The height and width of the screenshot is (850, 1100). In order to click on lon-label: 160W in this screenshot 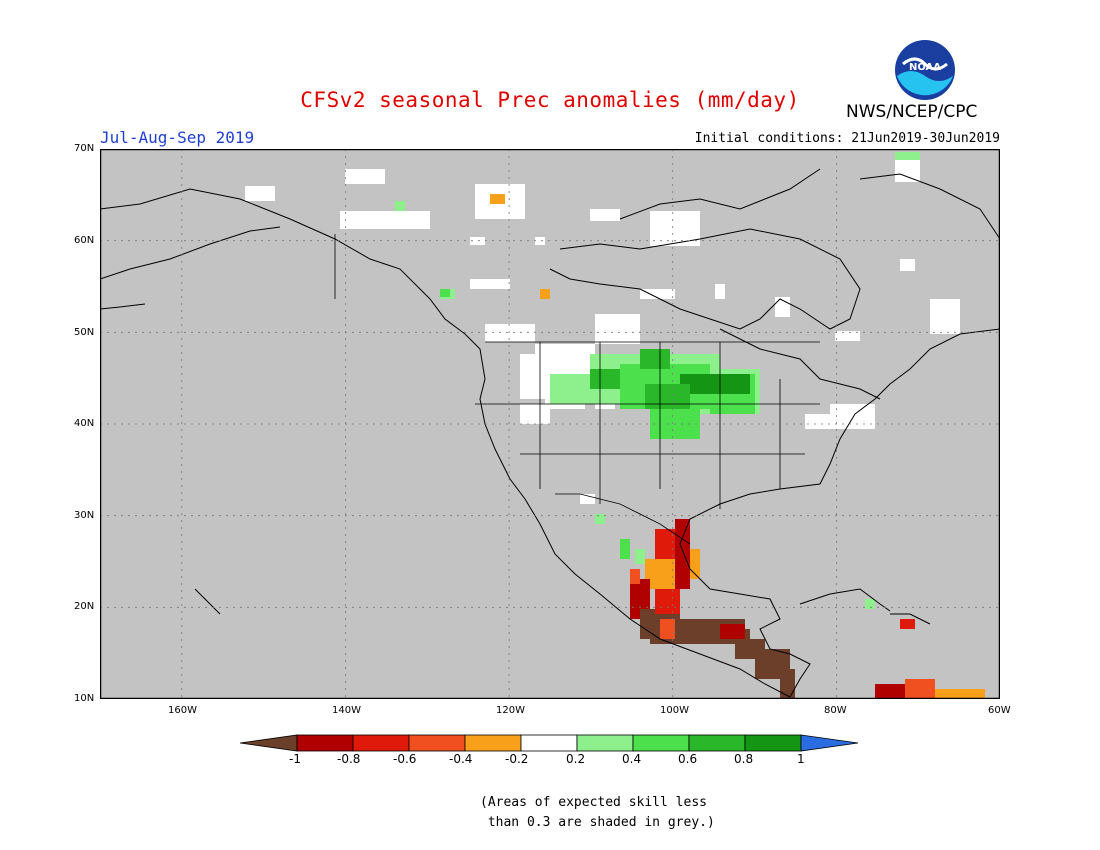, I will do `click(182, 710)`.